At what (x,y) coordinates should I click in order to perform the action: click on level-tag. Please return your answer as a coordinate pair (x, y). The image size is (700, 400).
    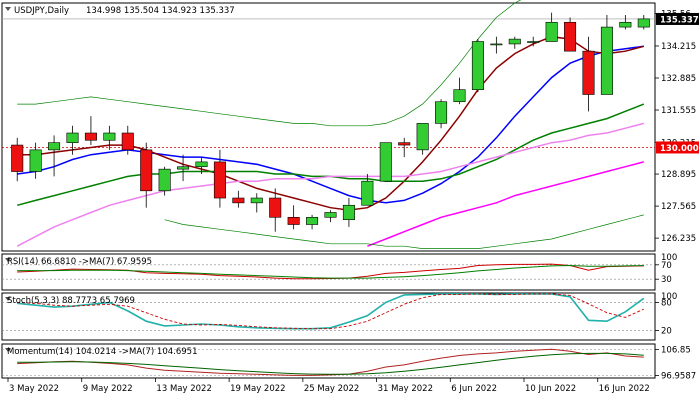
    Looking at the image, I should click on (677, 147).